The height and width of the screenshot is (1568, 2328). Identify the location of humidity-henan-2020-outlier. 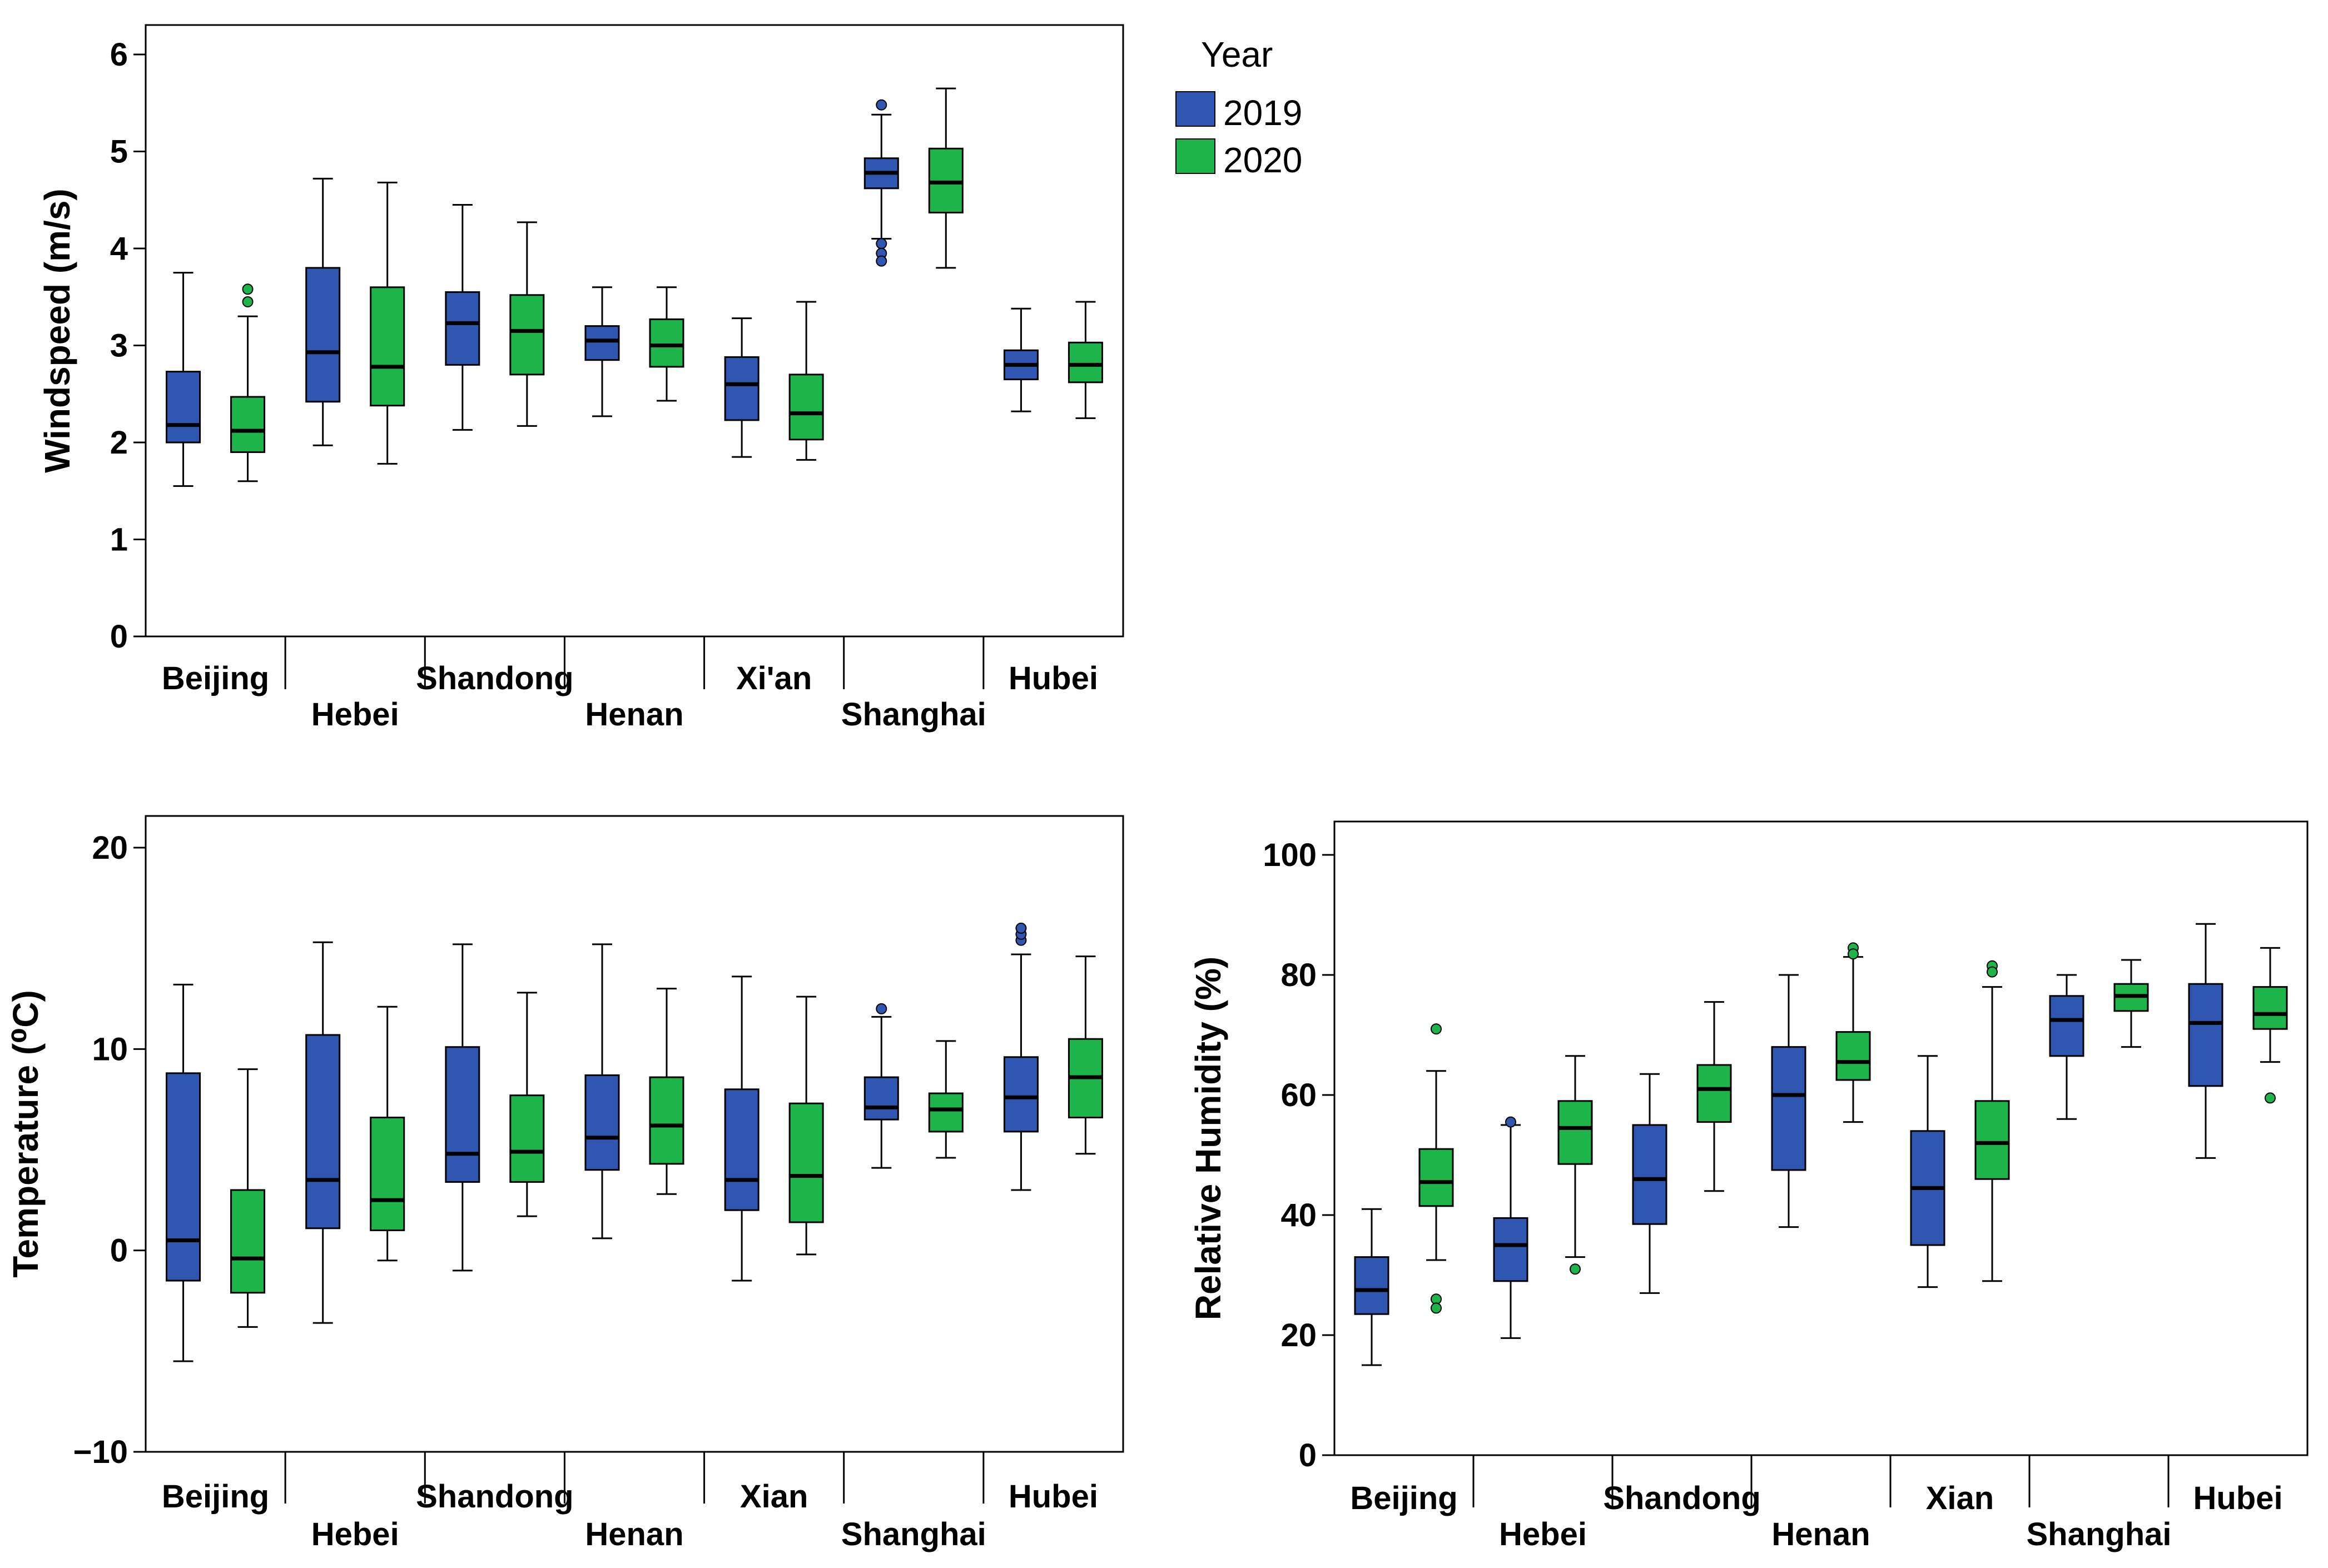
(1853, 954).